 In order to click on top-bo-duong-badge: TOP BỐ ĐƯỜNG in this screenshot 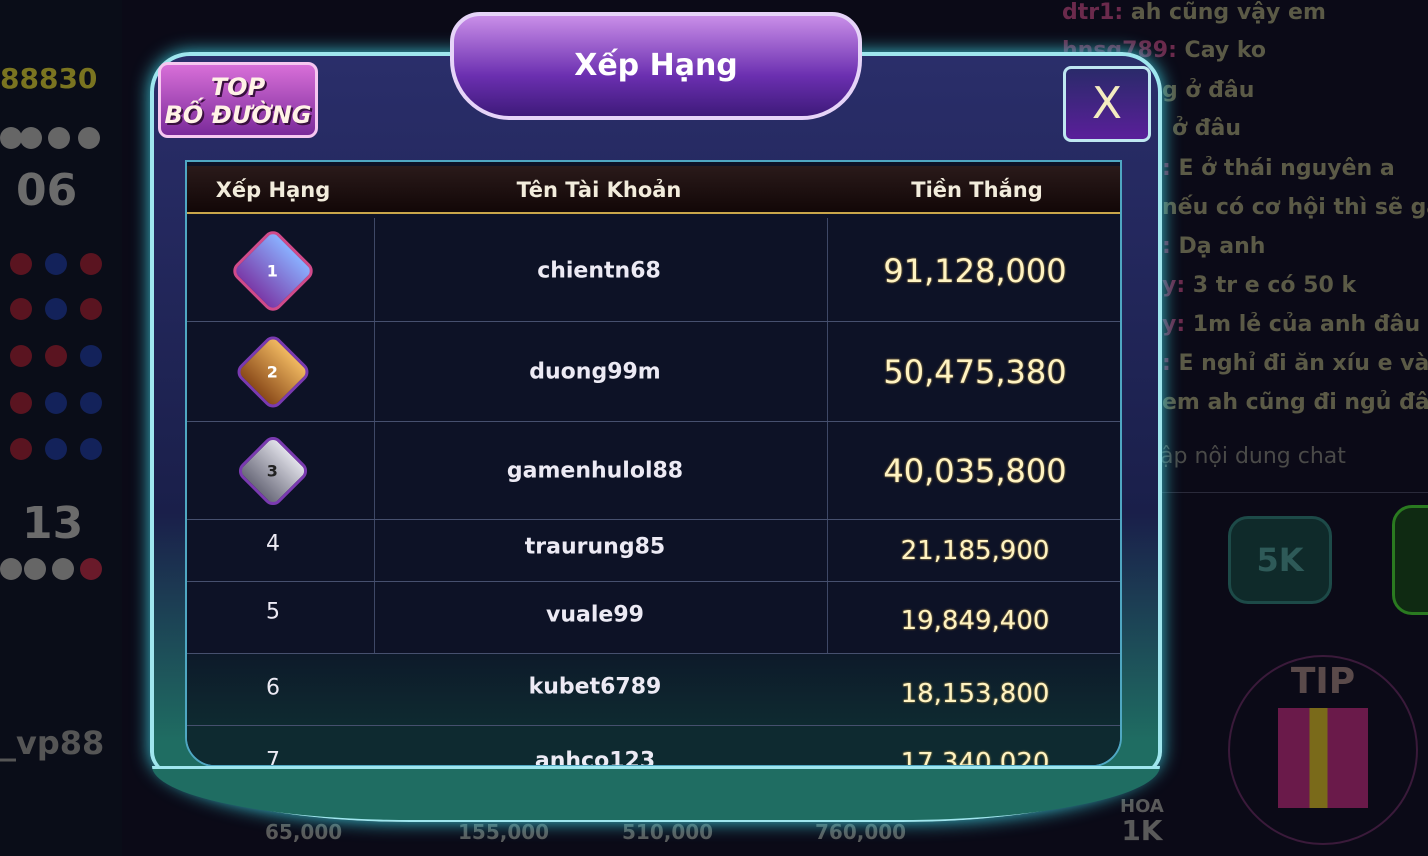, I will do `click(238, 100)`.